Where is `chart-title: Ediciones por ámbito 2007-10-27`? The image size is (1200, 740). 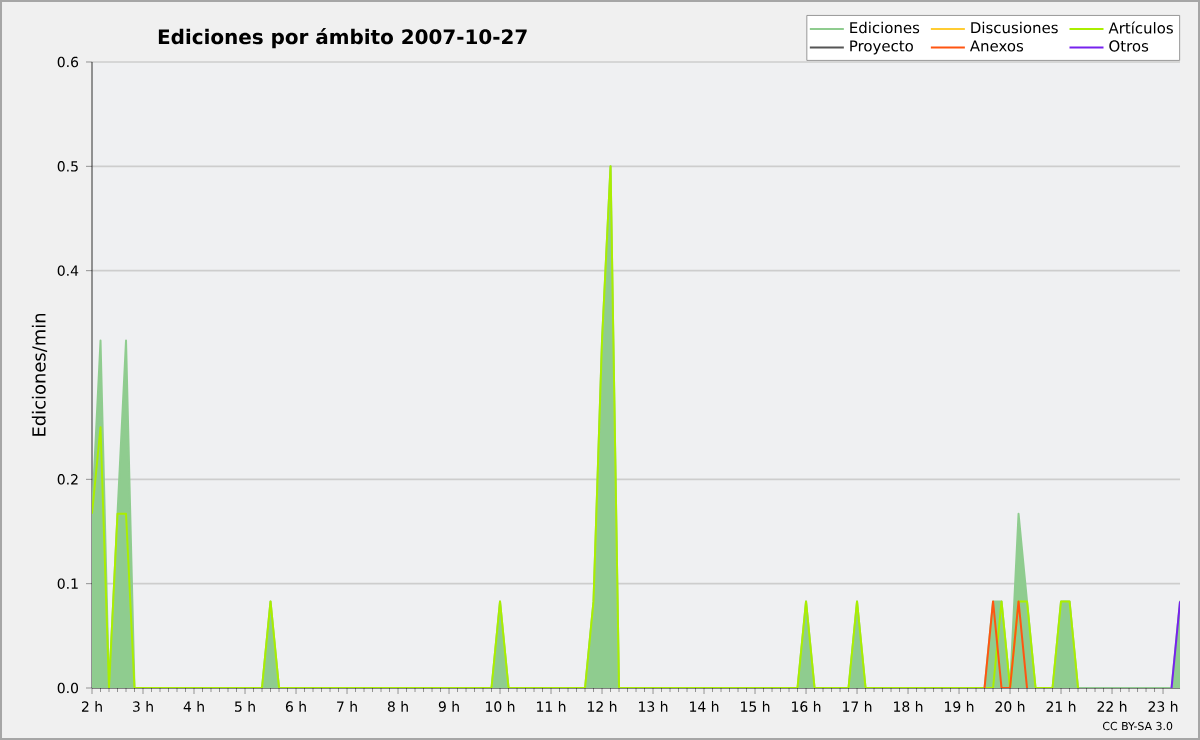
chart-title: Ediciones por ámbito 2007-10-27 is located at coordinates (342, 38).